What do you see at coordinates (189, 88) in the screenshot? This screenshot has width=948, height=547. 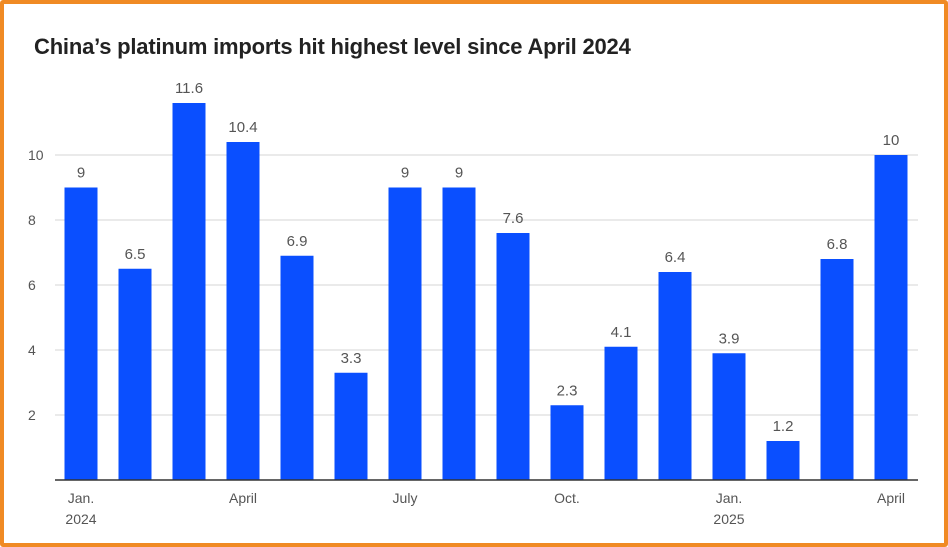 I see `bar-value-label: 11.6` at bounding box center [189, 88].